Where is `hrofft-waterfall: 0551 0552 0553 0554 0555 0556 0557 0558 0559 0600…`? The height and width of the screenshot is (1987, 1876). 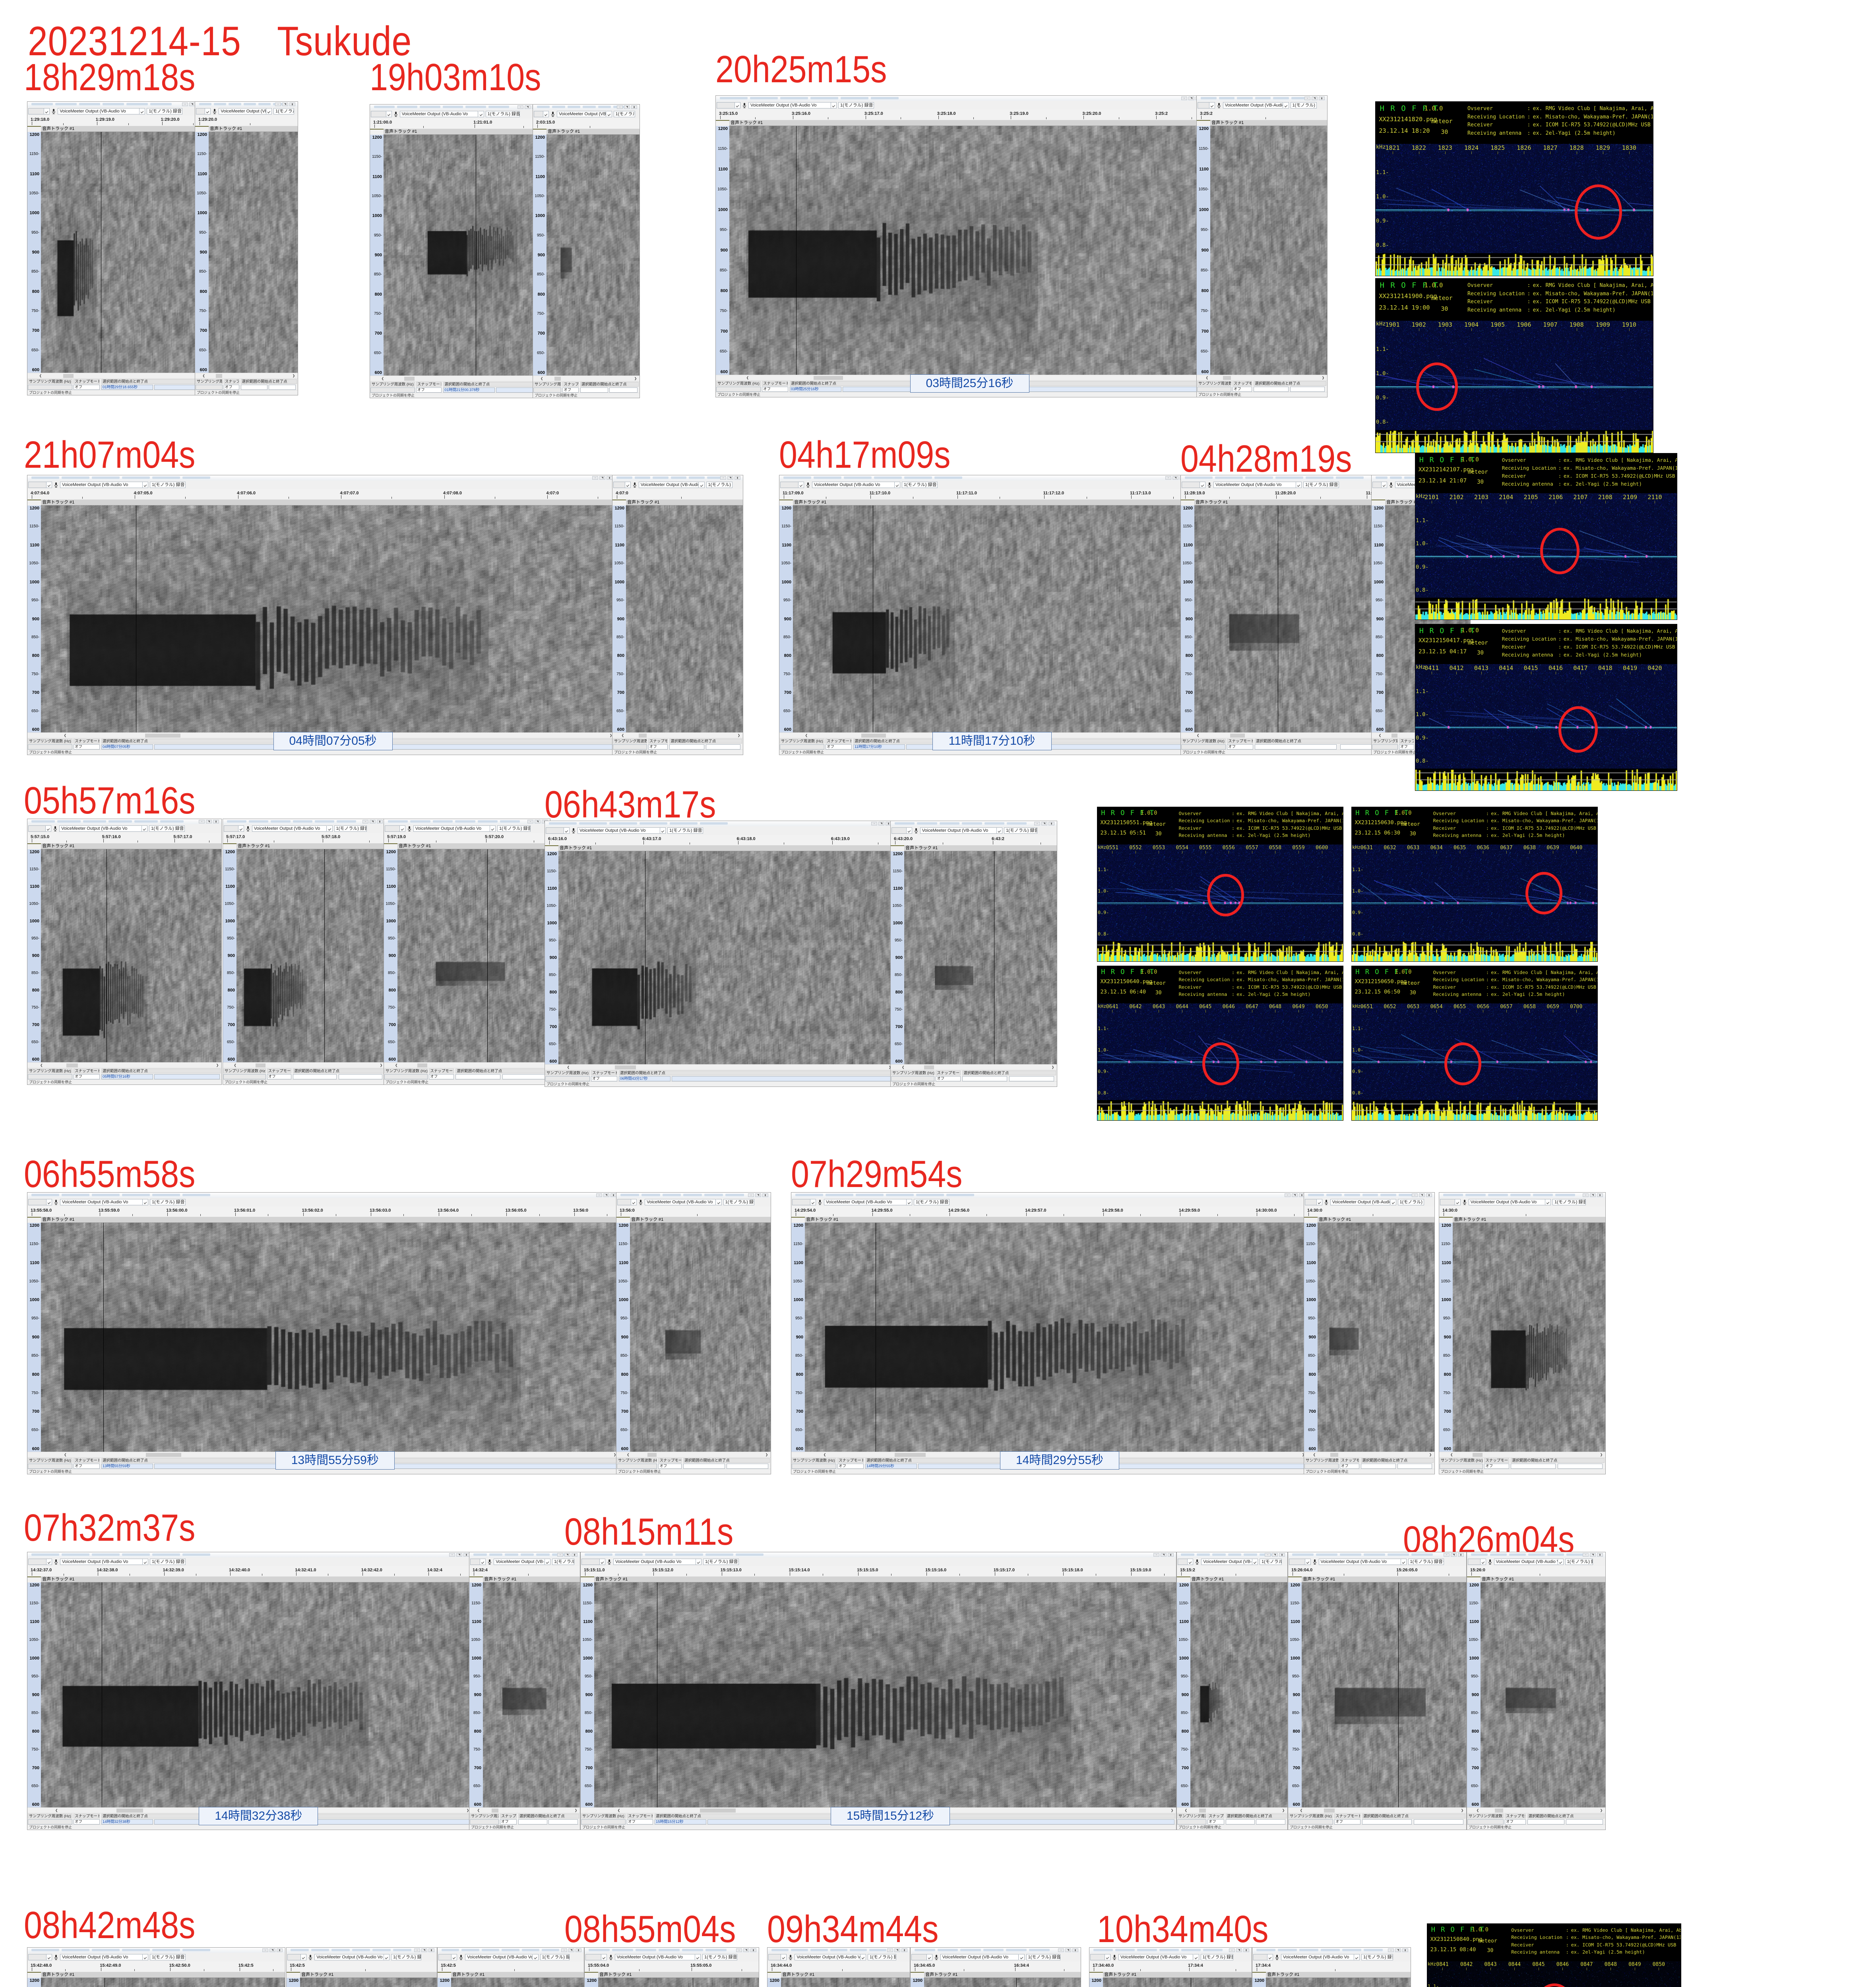 hrofft-waterfall: 0551 0552 0553 0554 0555 0556 0557 0558 0559 0600… is located at coordinates (1220, 893).